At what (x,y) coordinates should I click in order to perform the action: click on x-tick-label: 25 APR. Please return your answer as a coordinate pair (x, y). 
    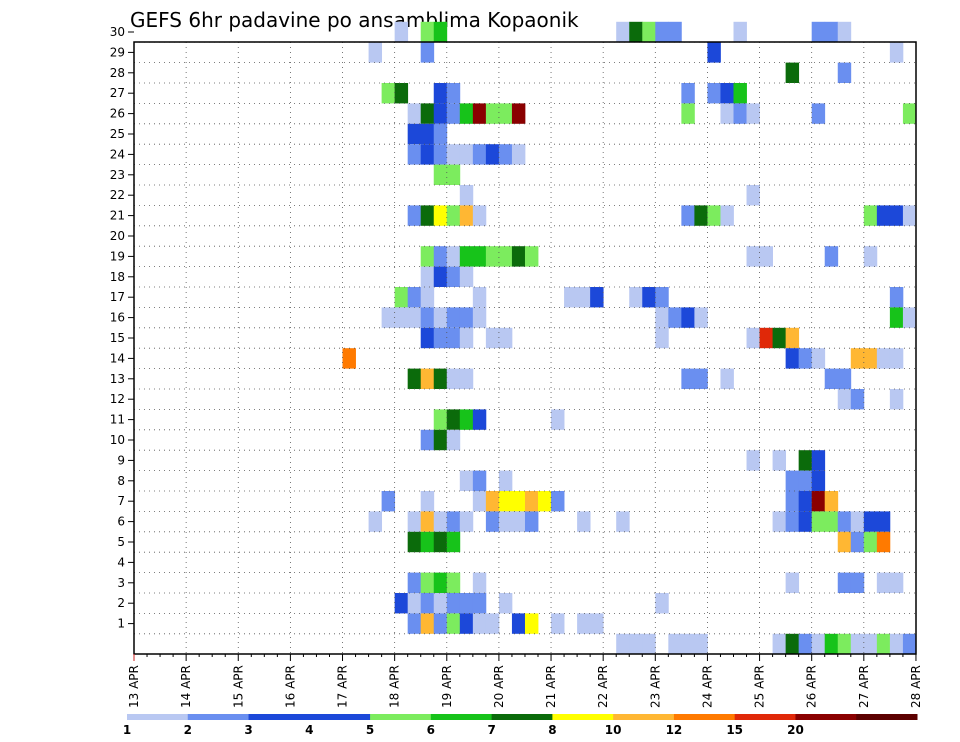
    Looking at the image, I should click on (760, 686).